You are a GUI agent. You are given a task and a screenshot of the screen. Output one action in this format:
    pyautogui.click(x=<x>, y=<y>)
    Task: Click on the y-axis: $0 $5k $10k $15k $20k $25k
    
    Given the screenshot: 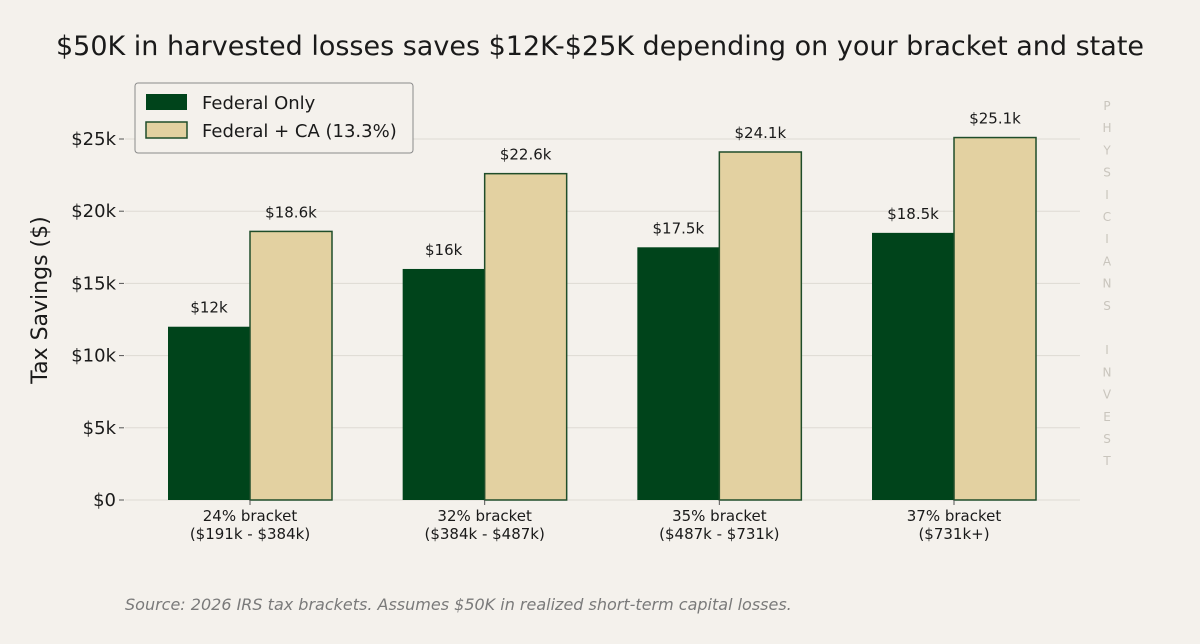 What is the action you would take?
    pyautogui.click(x=97, y=320)
    